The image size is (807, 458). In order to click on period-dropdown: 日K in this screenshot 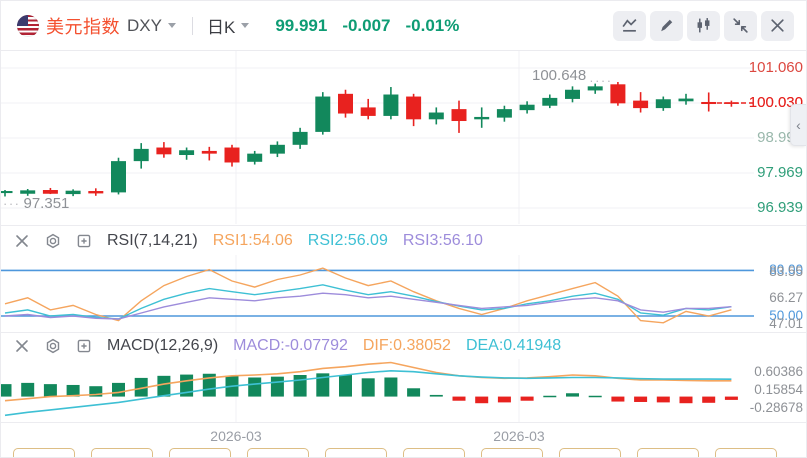, I will do `click(228, 25)`.